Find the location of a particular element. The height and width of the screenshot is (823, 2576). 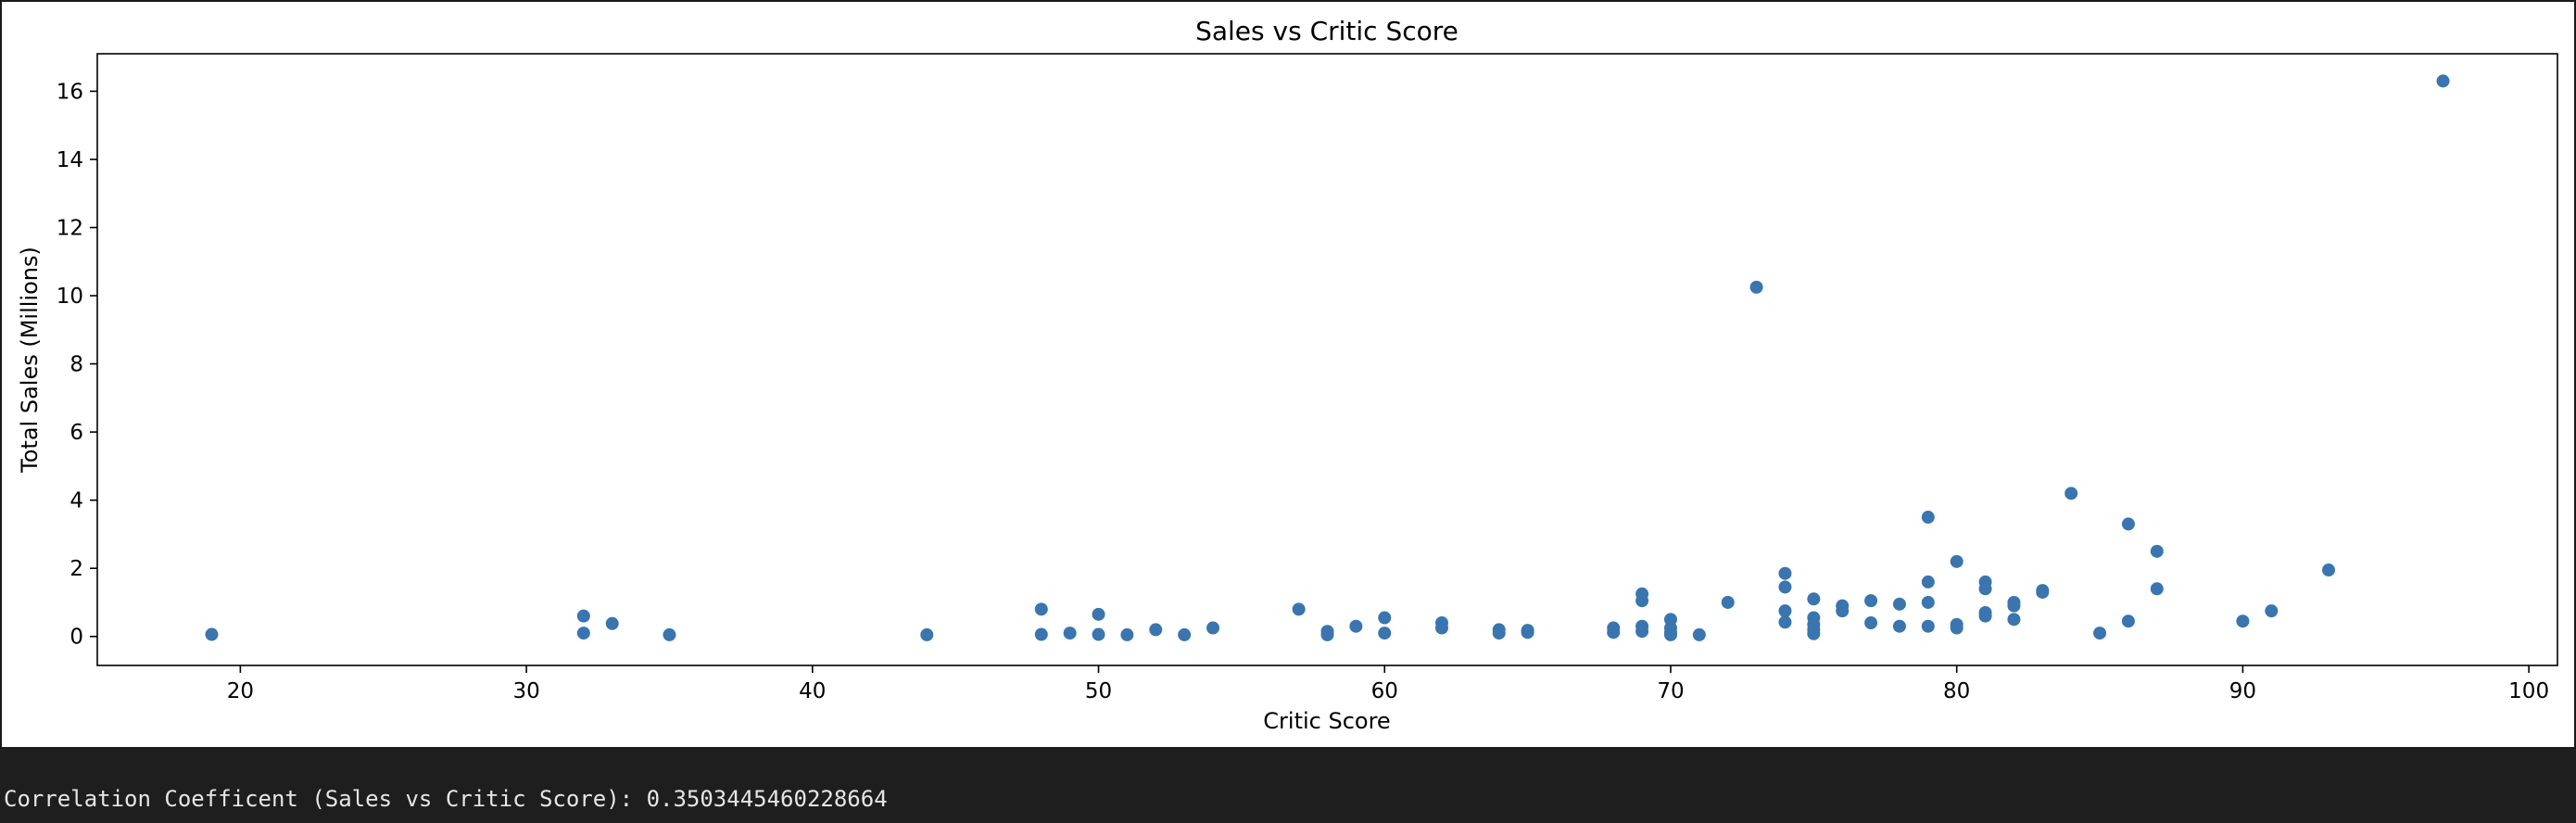

y-tick-label: 0 is located at coordinates (76, 638).